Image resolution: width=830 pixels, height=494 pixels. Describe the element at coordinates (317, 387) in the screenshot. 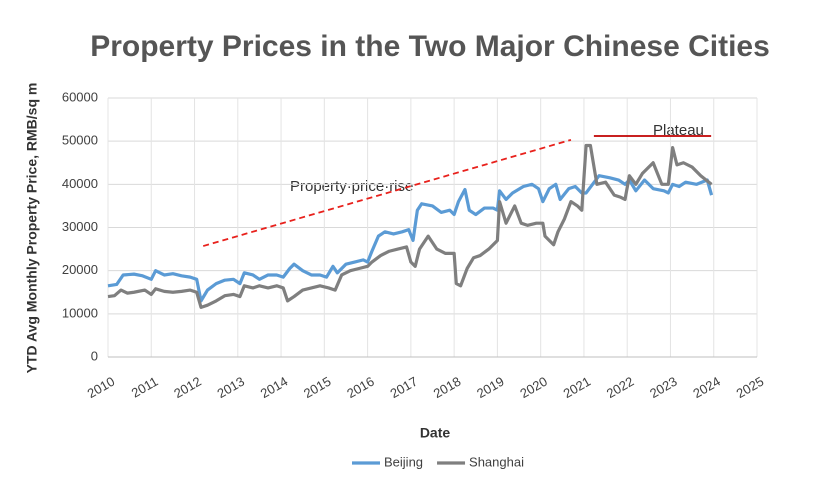

I see `x-tick-label: 2015` at that location.